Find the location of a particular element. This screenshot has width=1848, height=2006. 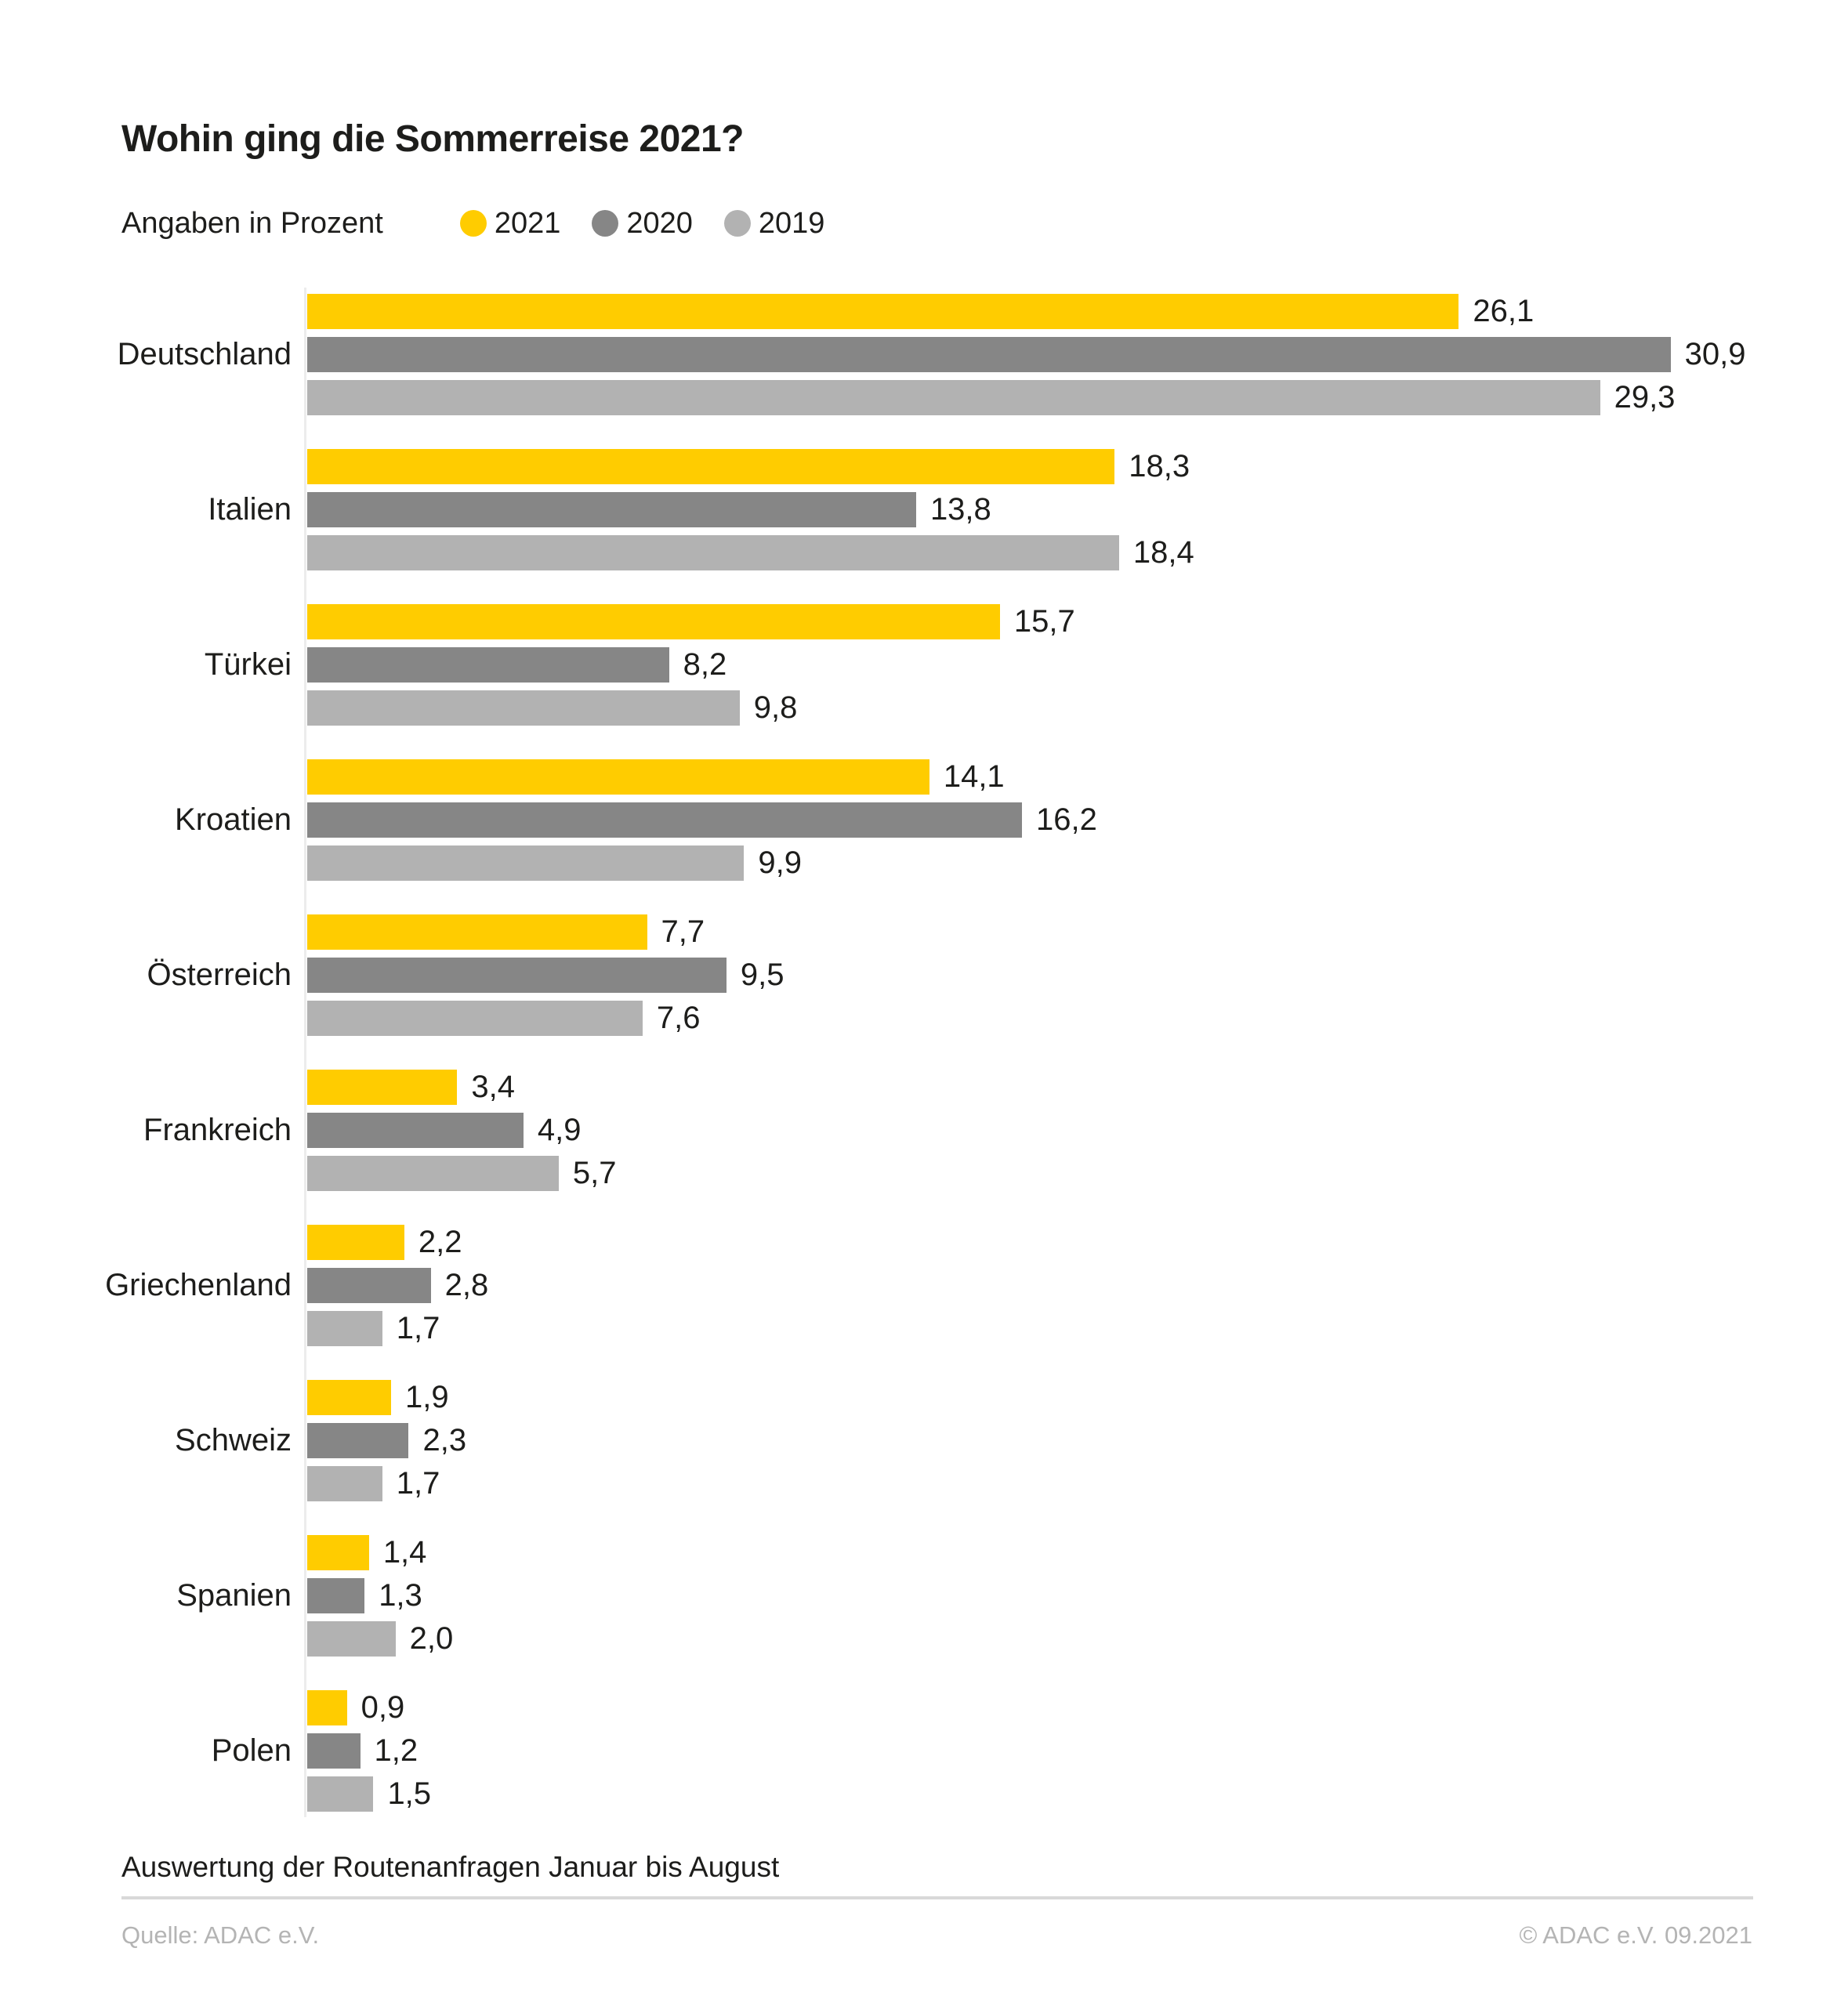

bar-group: Türkei 15,7 8,2 9,8 is located at coordinates (924, 665).